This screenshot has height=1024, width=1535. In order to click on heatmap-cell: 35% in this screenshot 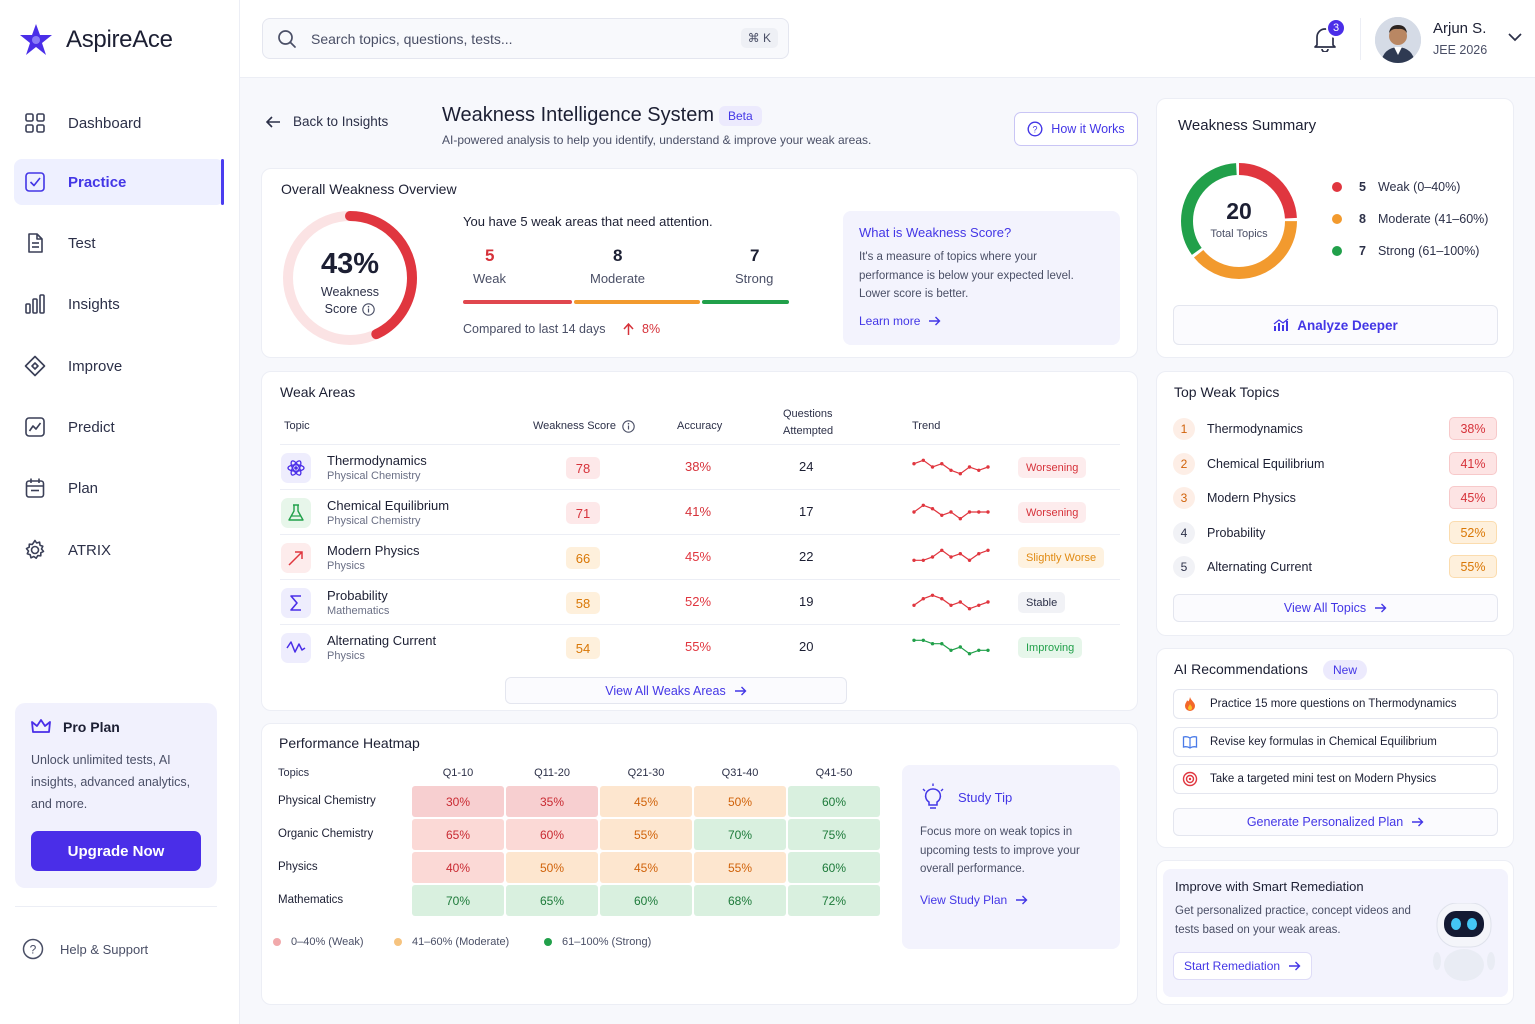, I will do `click(552, 801)`.